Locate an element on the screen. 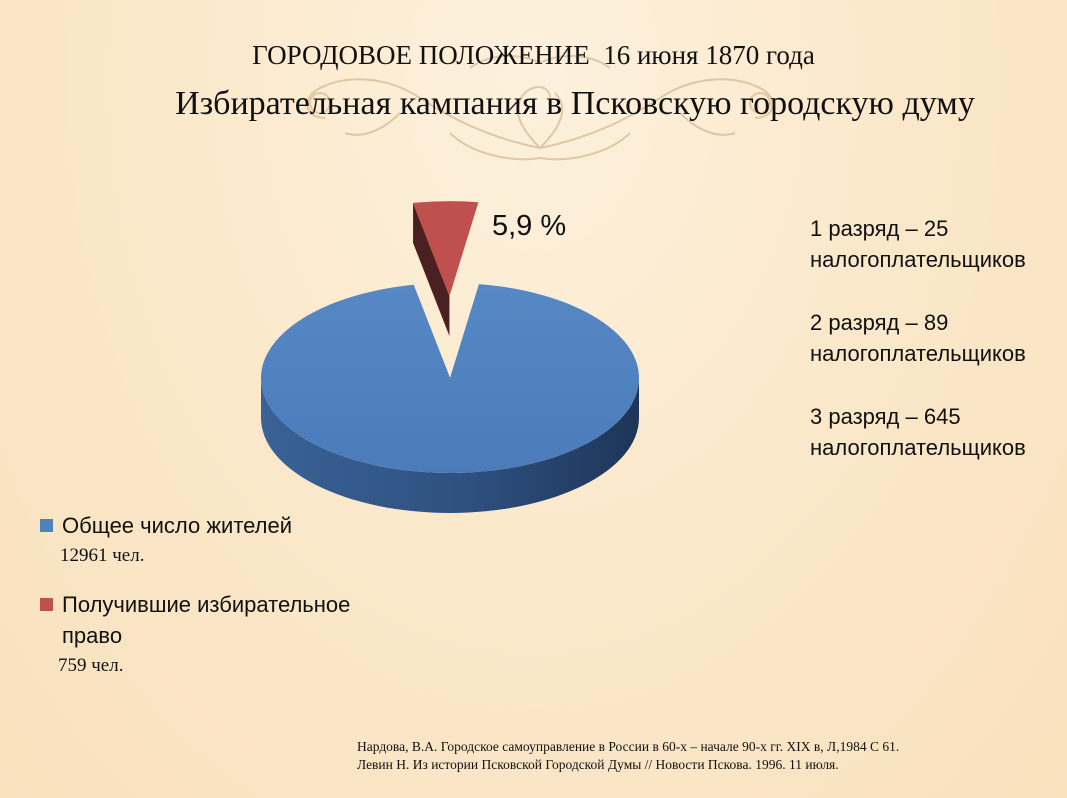 This screenshot has width=1067, height=798. legend-count-voters: 759 чел. is located at coordinates (91, 665).